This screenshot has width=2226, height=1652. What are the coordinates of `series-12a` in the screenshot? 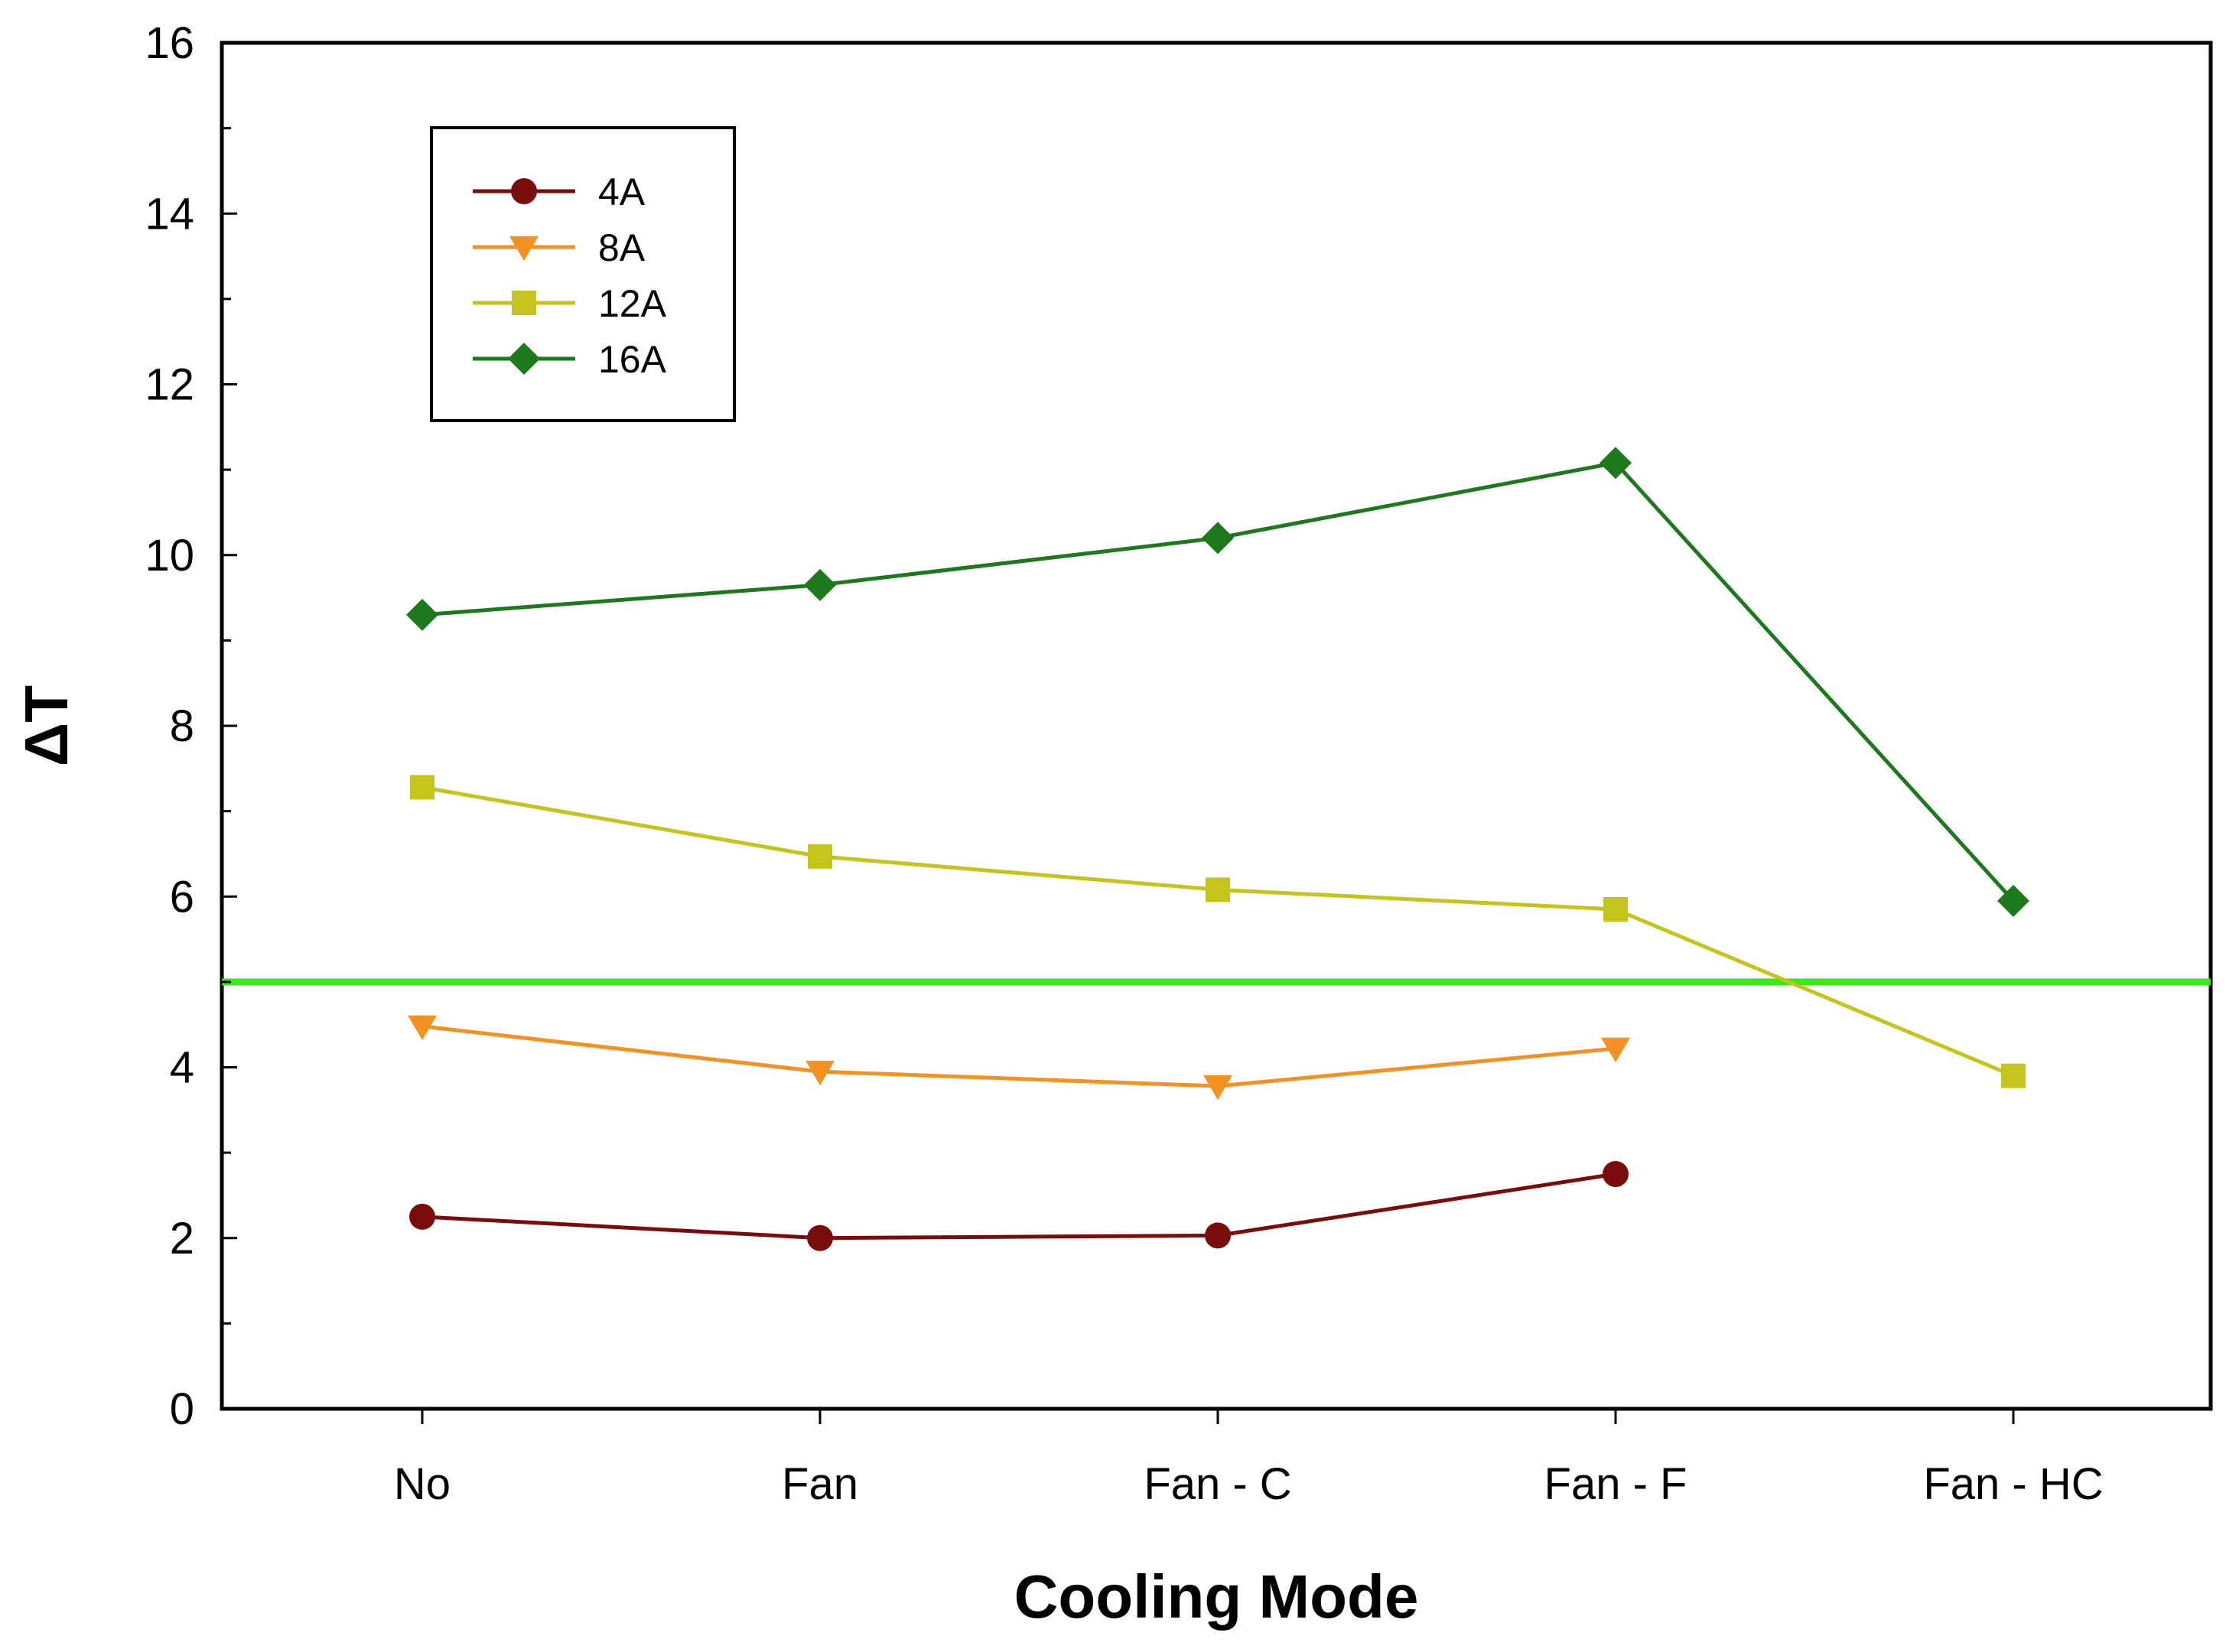 It's located at (1218, 932).